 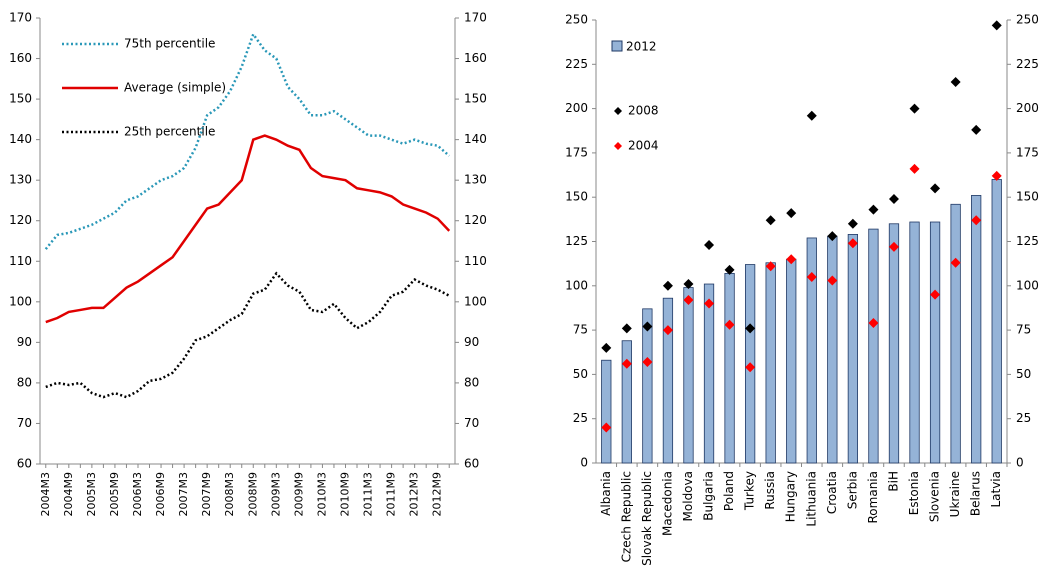 What do you see at coordinates (791, 496) in the screenshot?
I see `x-tick-label: Hungary` at bounding box center [791, 496].